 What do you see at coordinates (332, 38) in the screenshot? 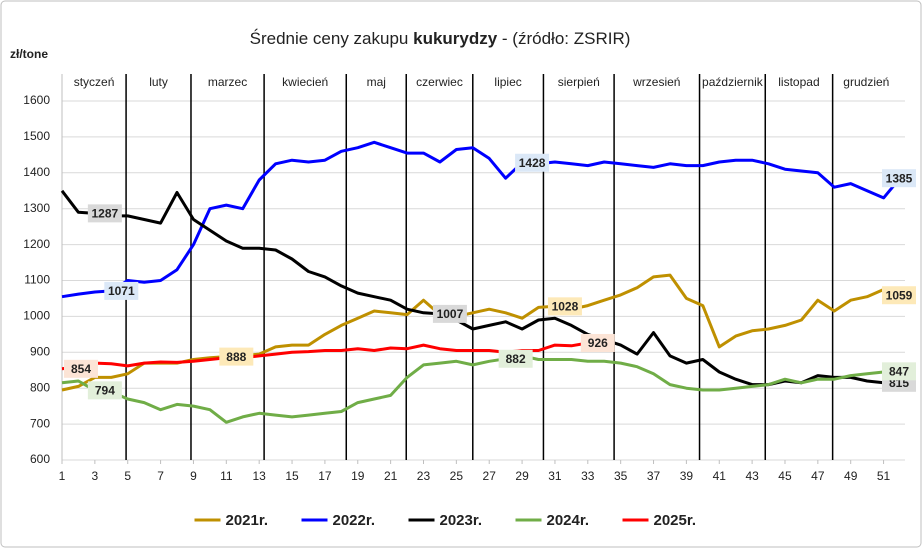
I see `title-part: Średnie ceny zakupu` at bounding box center [332, 38].